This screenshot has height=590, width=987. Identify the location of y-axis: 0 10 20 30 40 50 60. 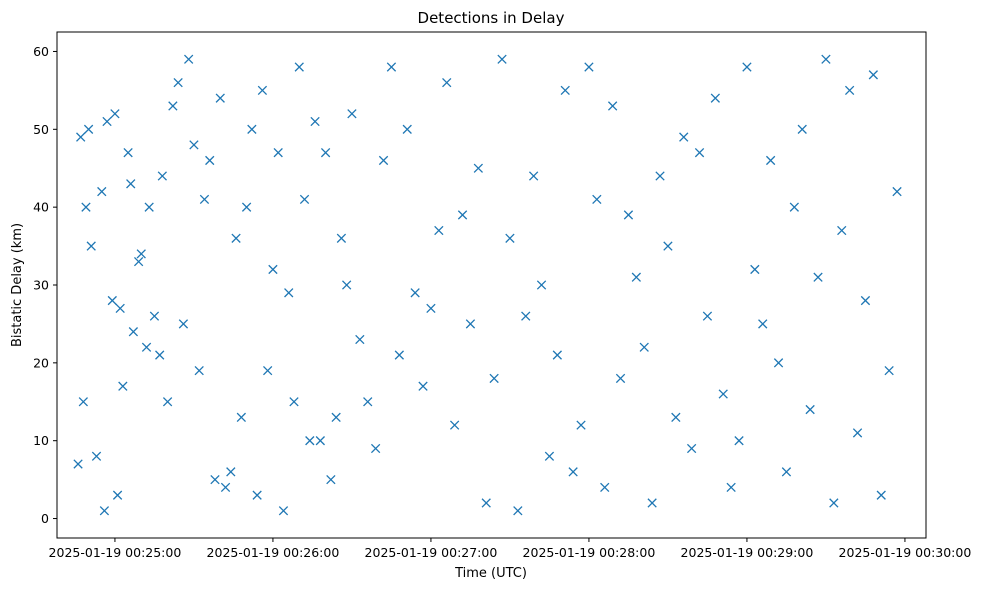
(45, 285).